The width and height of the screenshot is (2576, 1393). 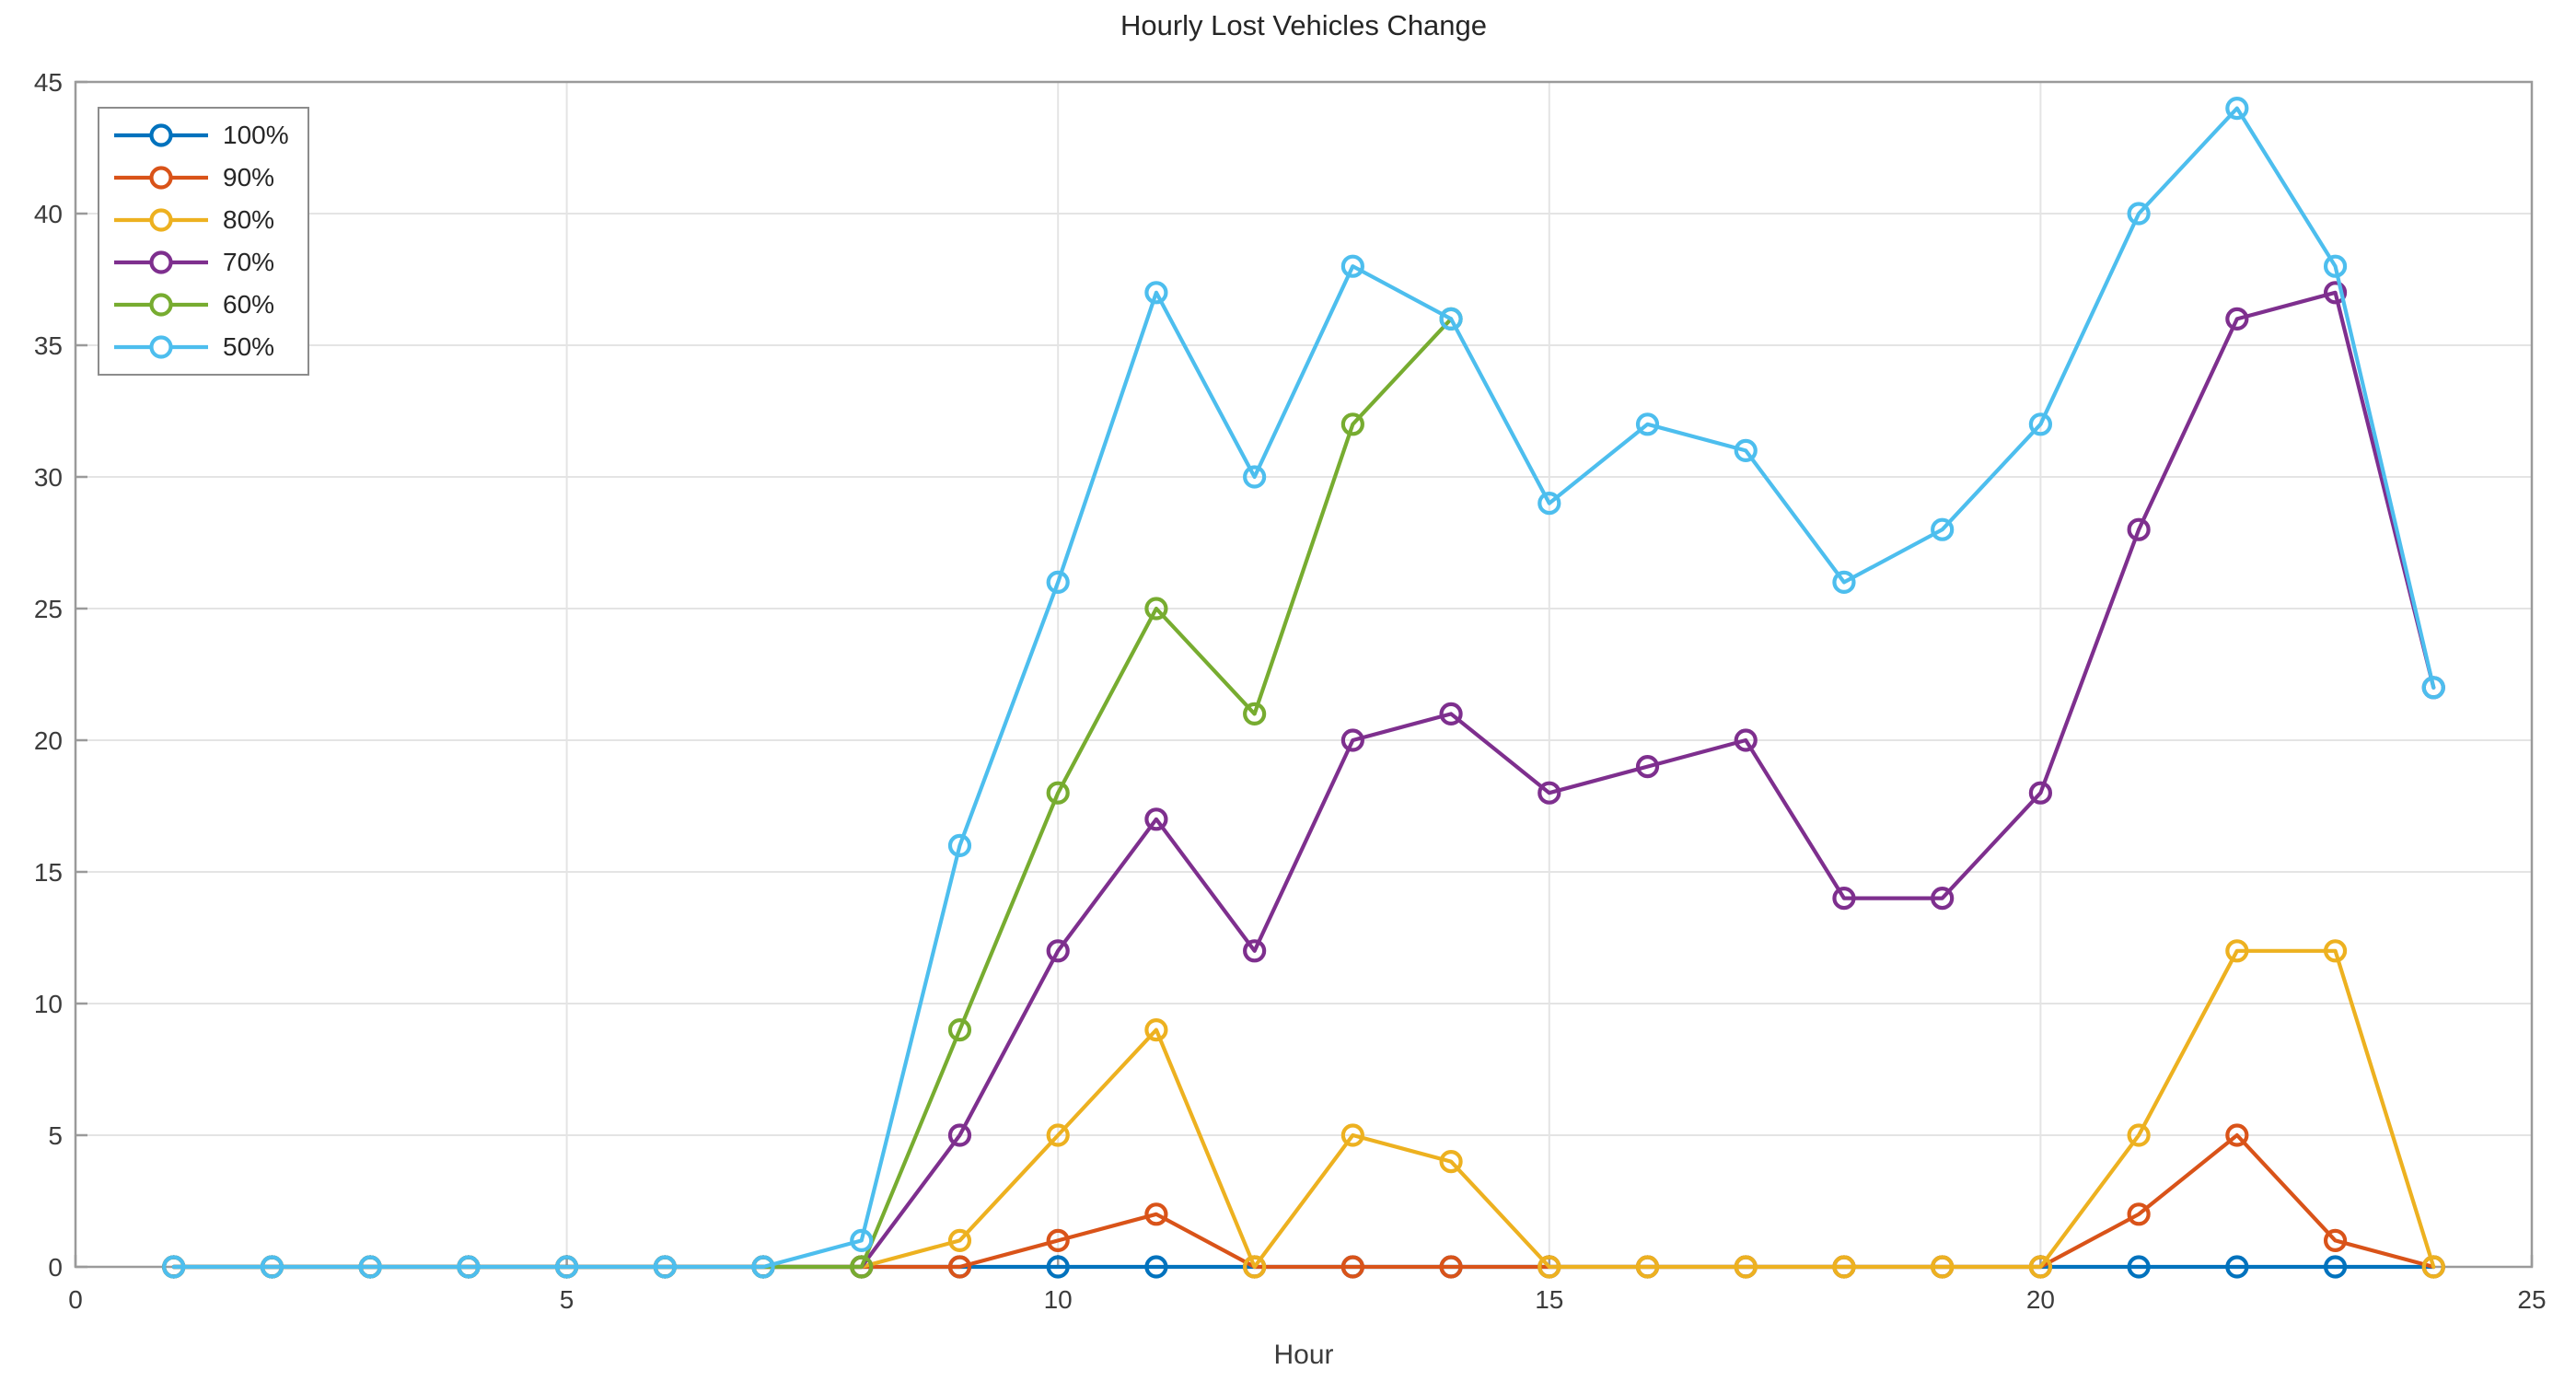 What do you see at coordinates (249, 219) in the screenshot?
I see `legend-label: 80%` at bounding box center [249, 219].